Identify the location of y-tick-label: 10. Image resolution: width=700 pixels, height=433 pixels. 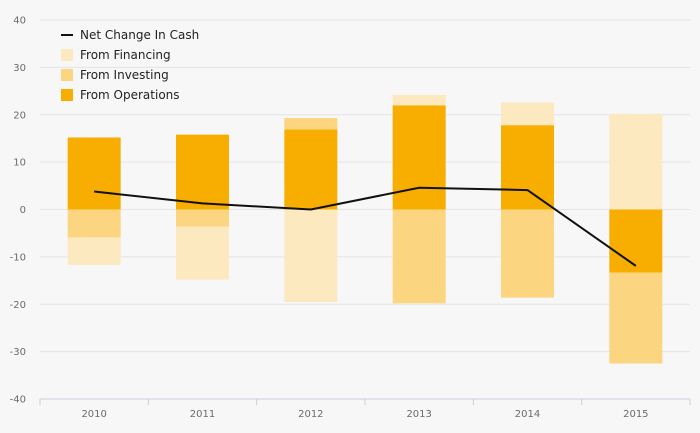
(19, 163).